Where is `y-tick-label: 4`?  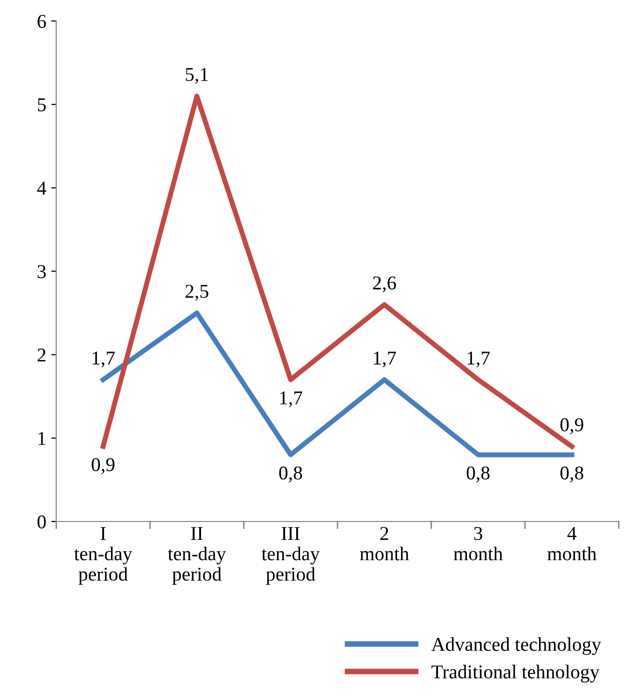 y-tick-label: 4 is located at coordinates (41, 188).